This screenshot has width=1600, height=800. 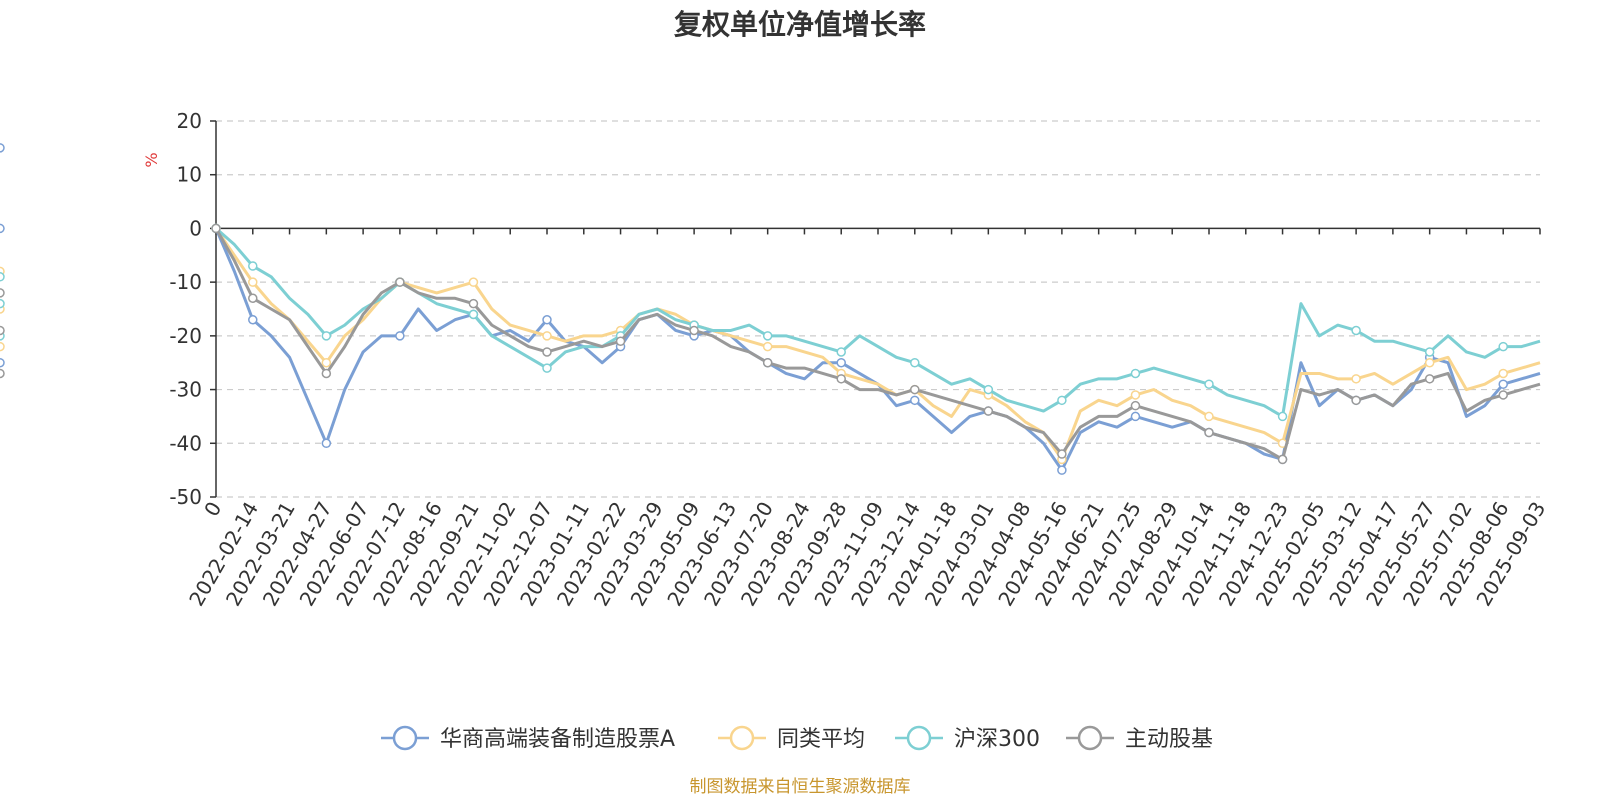 I want to click on y-tick-label: 0, so click(x=195, y=228).